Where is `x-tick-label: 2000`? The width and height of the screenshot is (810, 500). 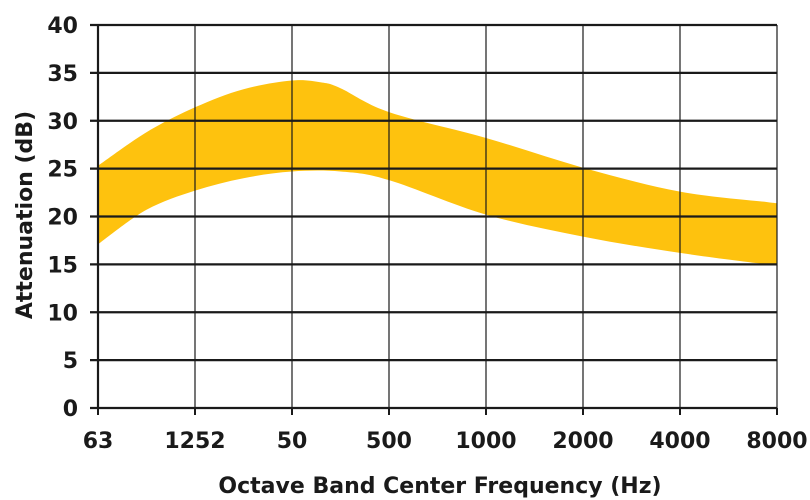 x-tick-label: 2000 is located at coordinates (582, 441).